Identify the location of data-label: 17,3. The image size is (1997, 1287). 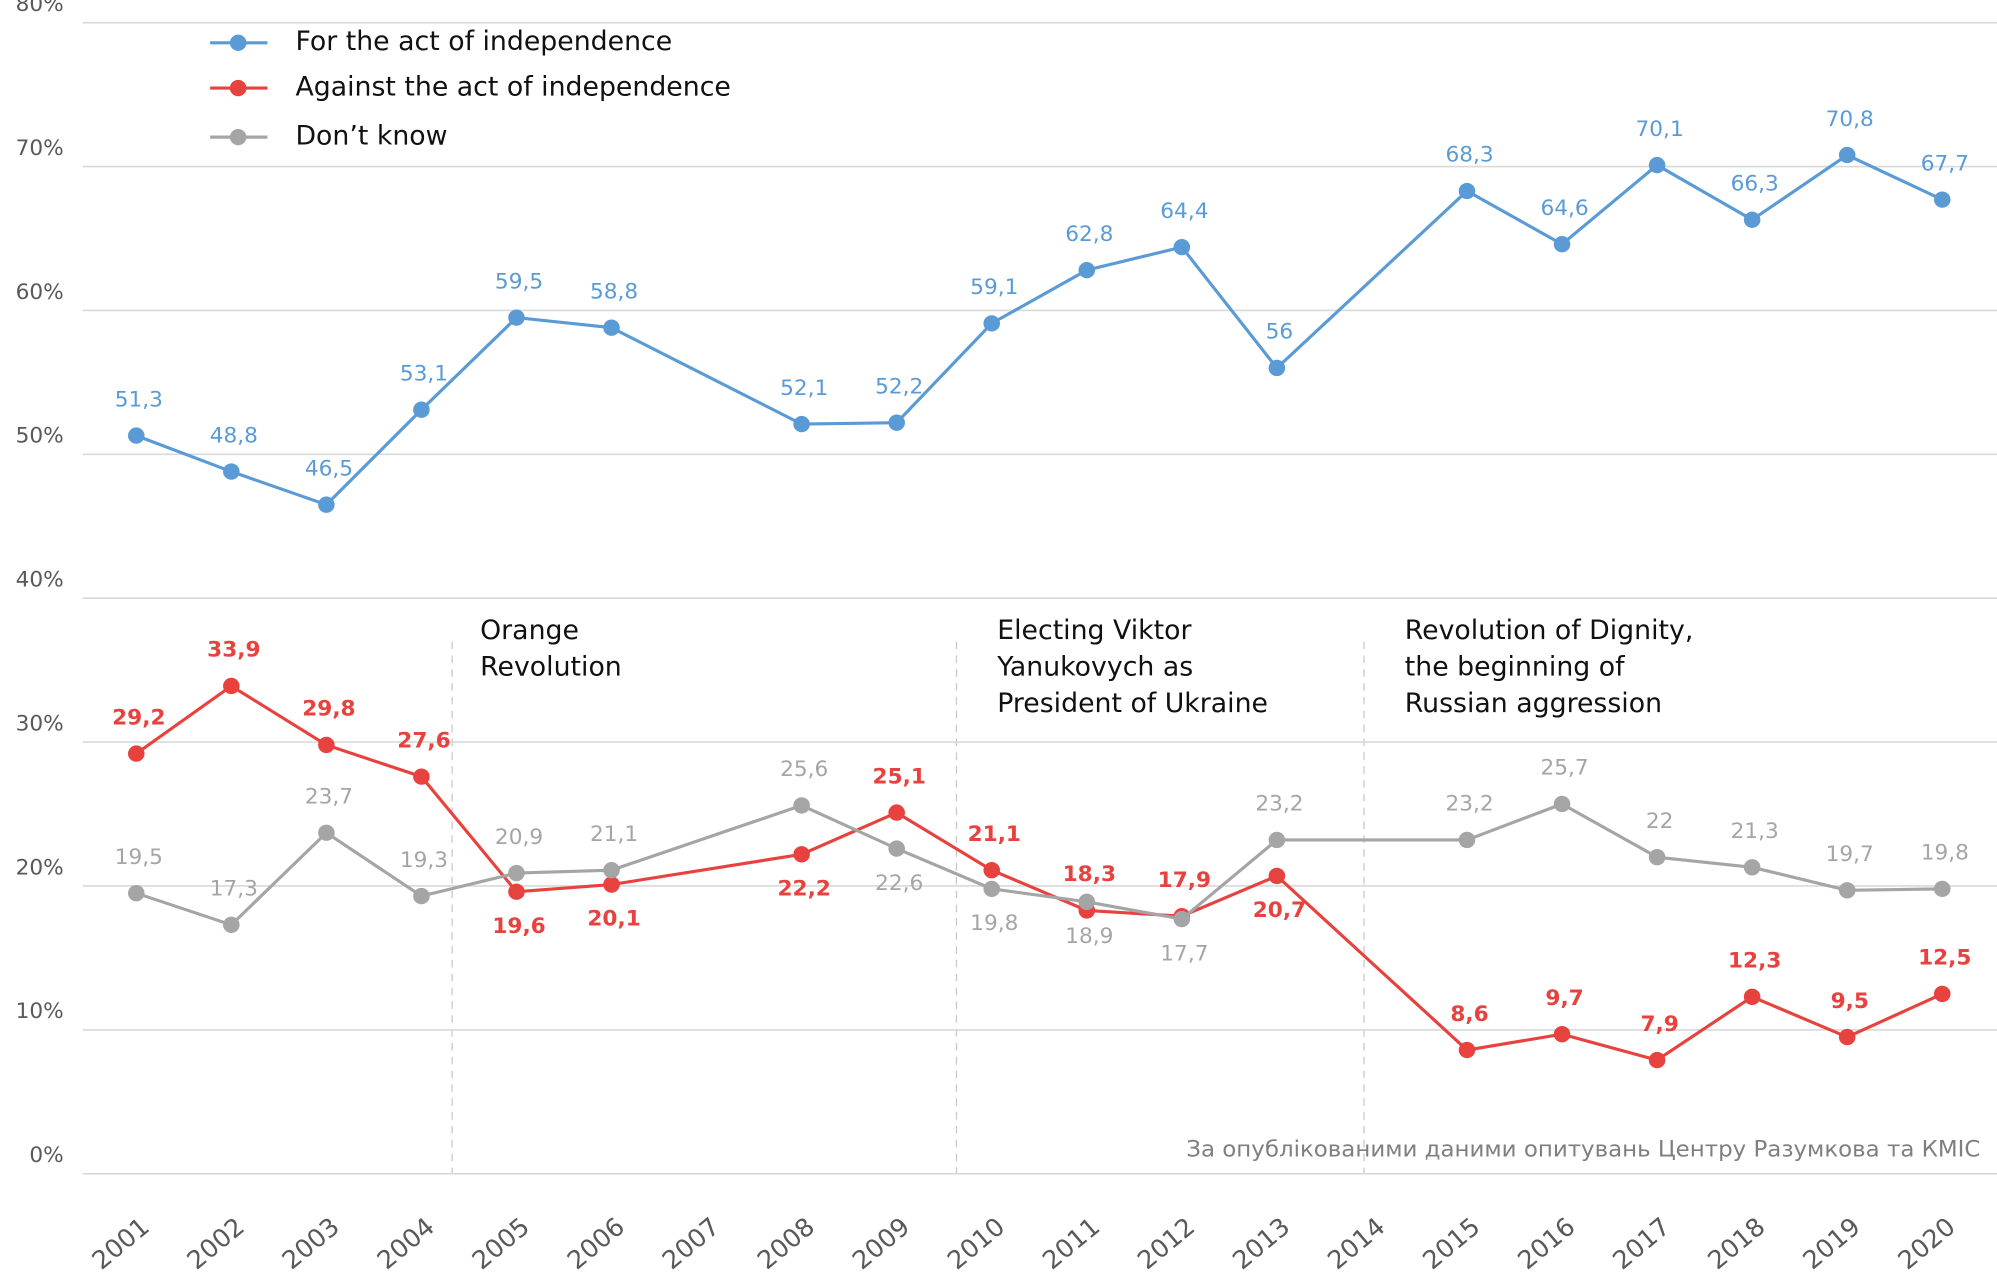
(234, 889).